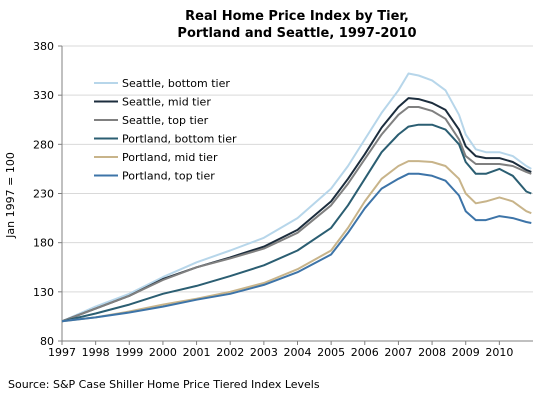 Image resolution: width=544 pixels, height=401 pixels. What do you see at coordinates (43, 95) in the screenshot?
I see `y-tick-label: 330` at bounding box center [43, 95].